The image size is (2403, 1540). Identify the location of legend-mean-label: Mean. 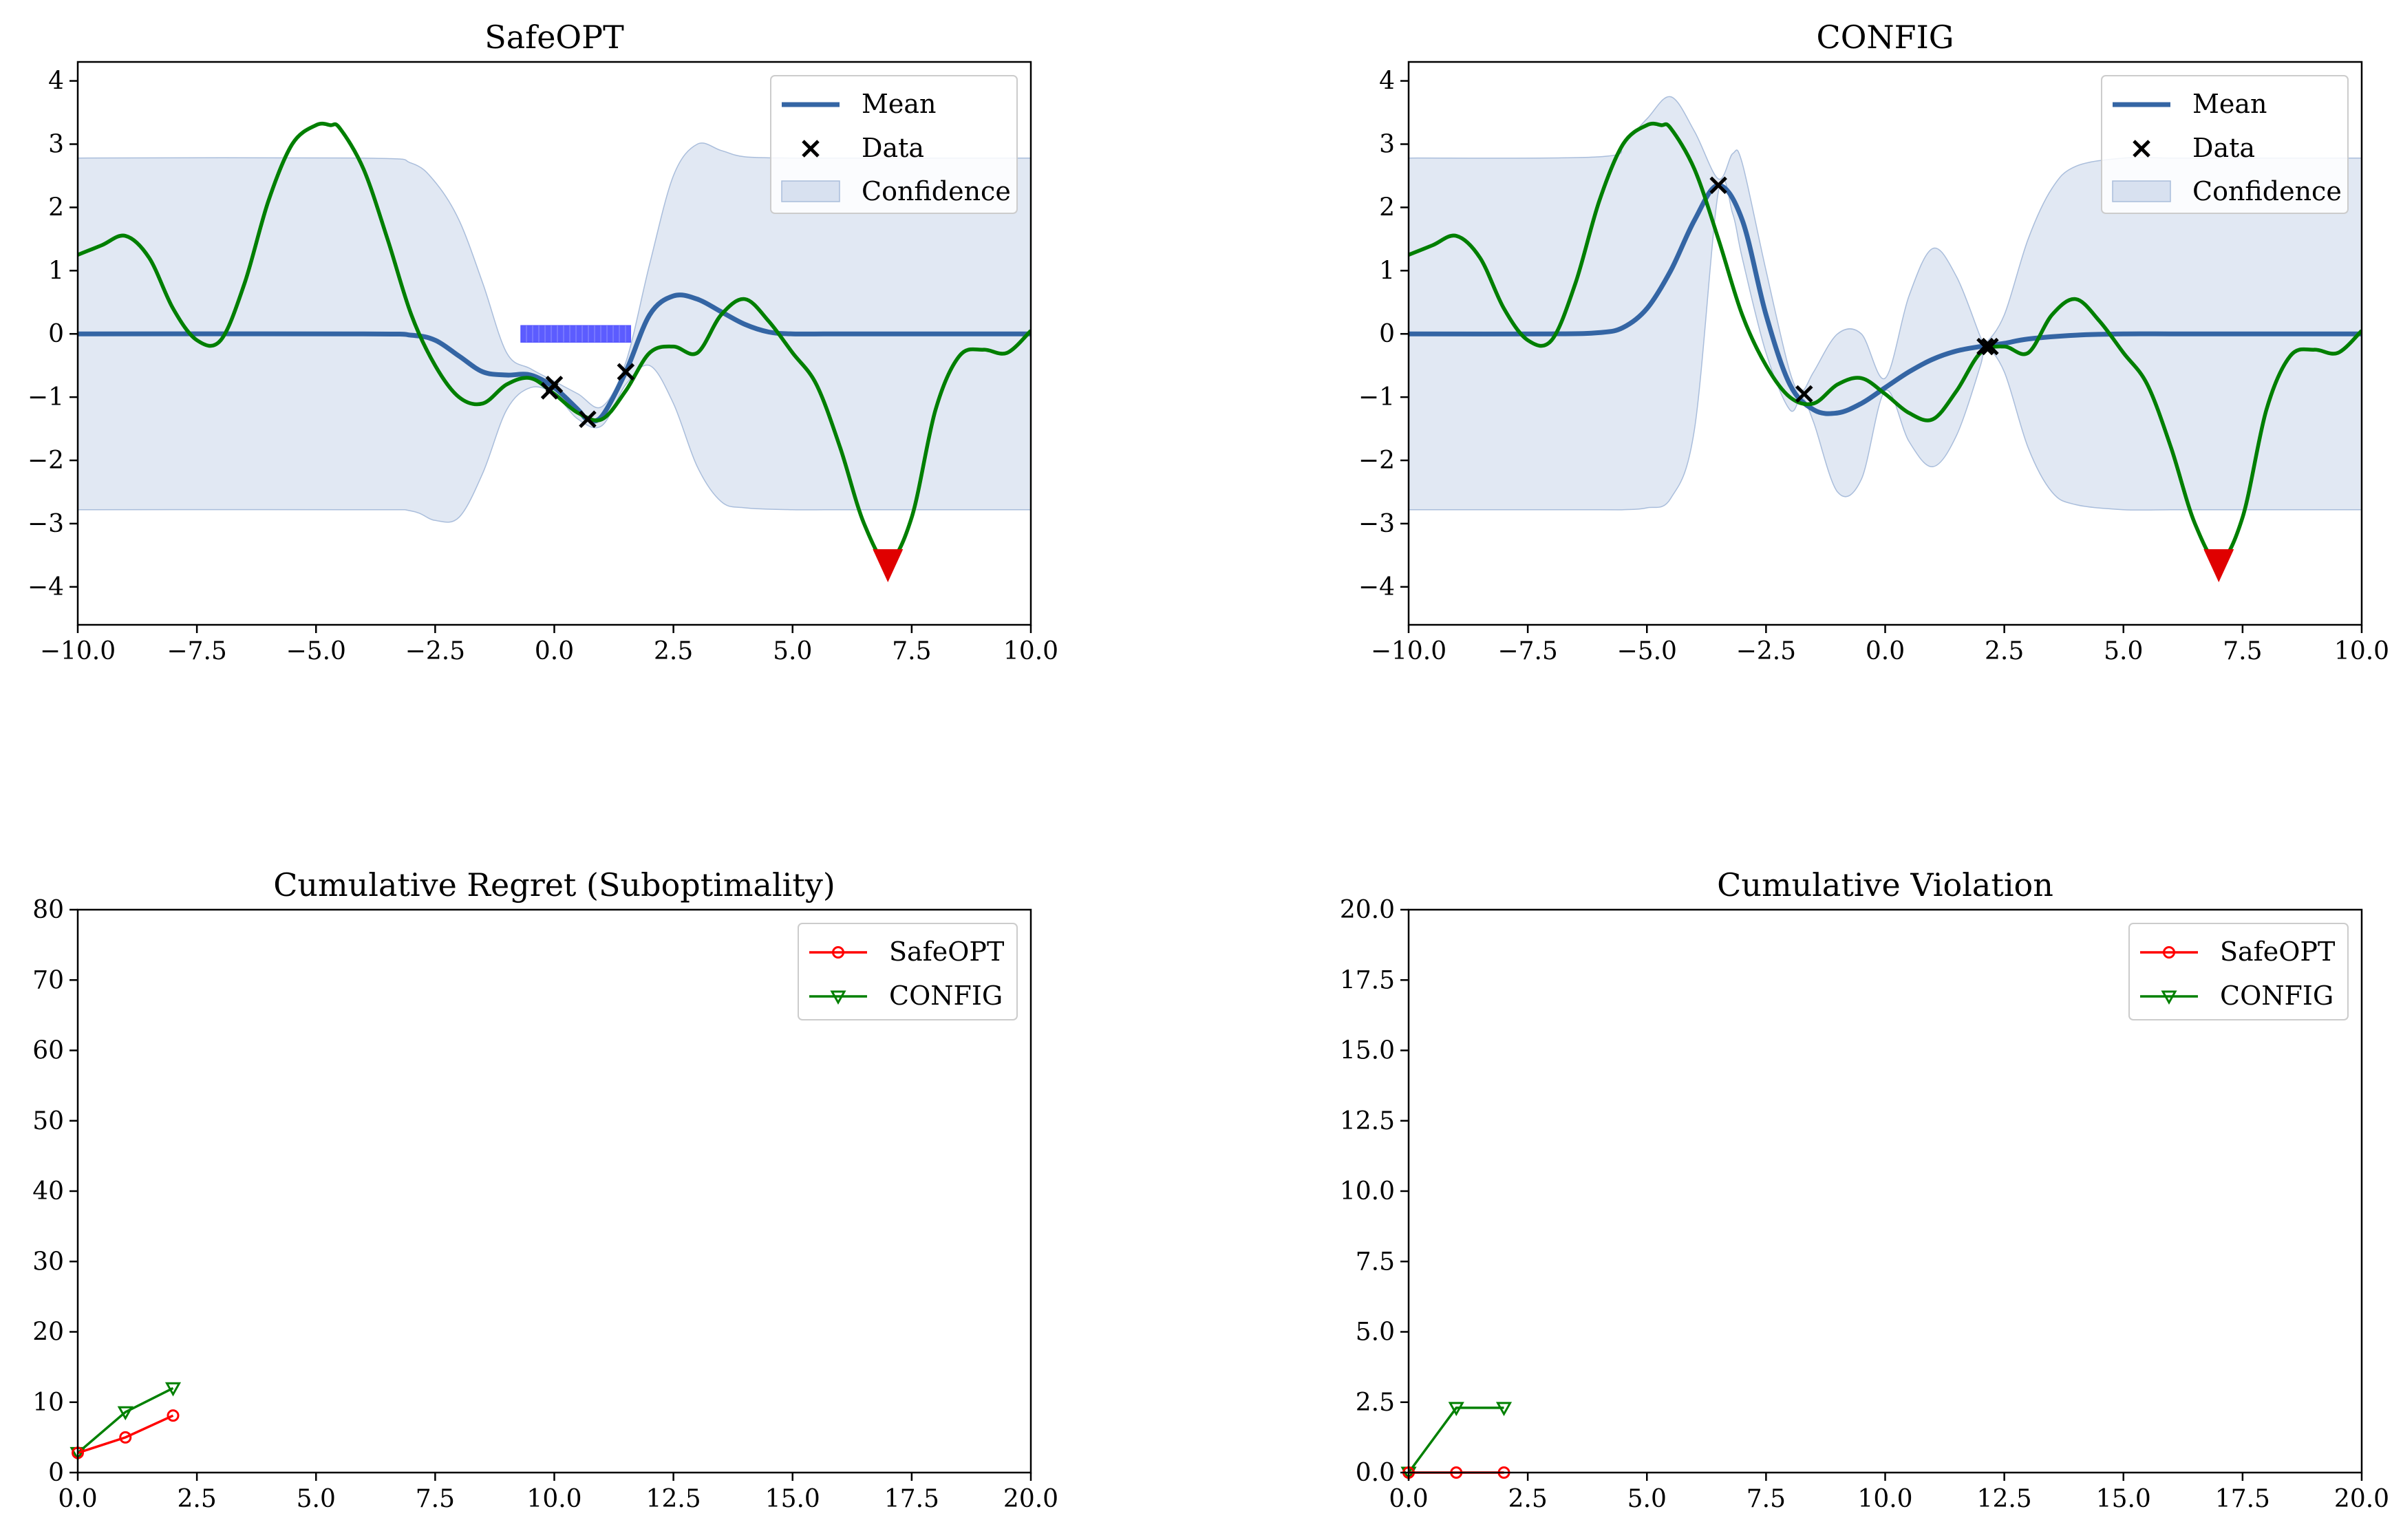
(2229, 104).